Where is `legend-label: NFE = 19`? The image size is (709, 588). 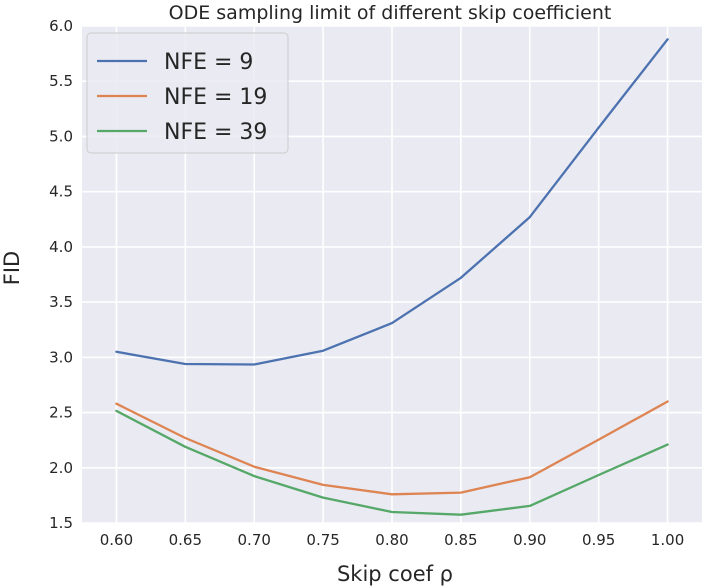
legend-label: NFE = 19 is located at coordinates (215, 97).